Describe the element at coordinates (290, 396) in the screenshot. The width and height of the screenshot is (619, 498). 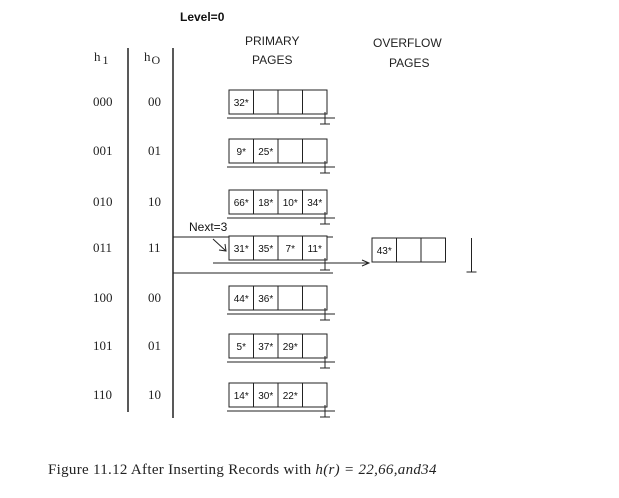
I see `record-entry: 22*` at that location.